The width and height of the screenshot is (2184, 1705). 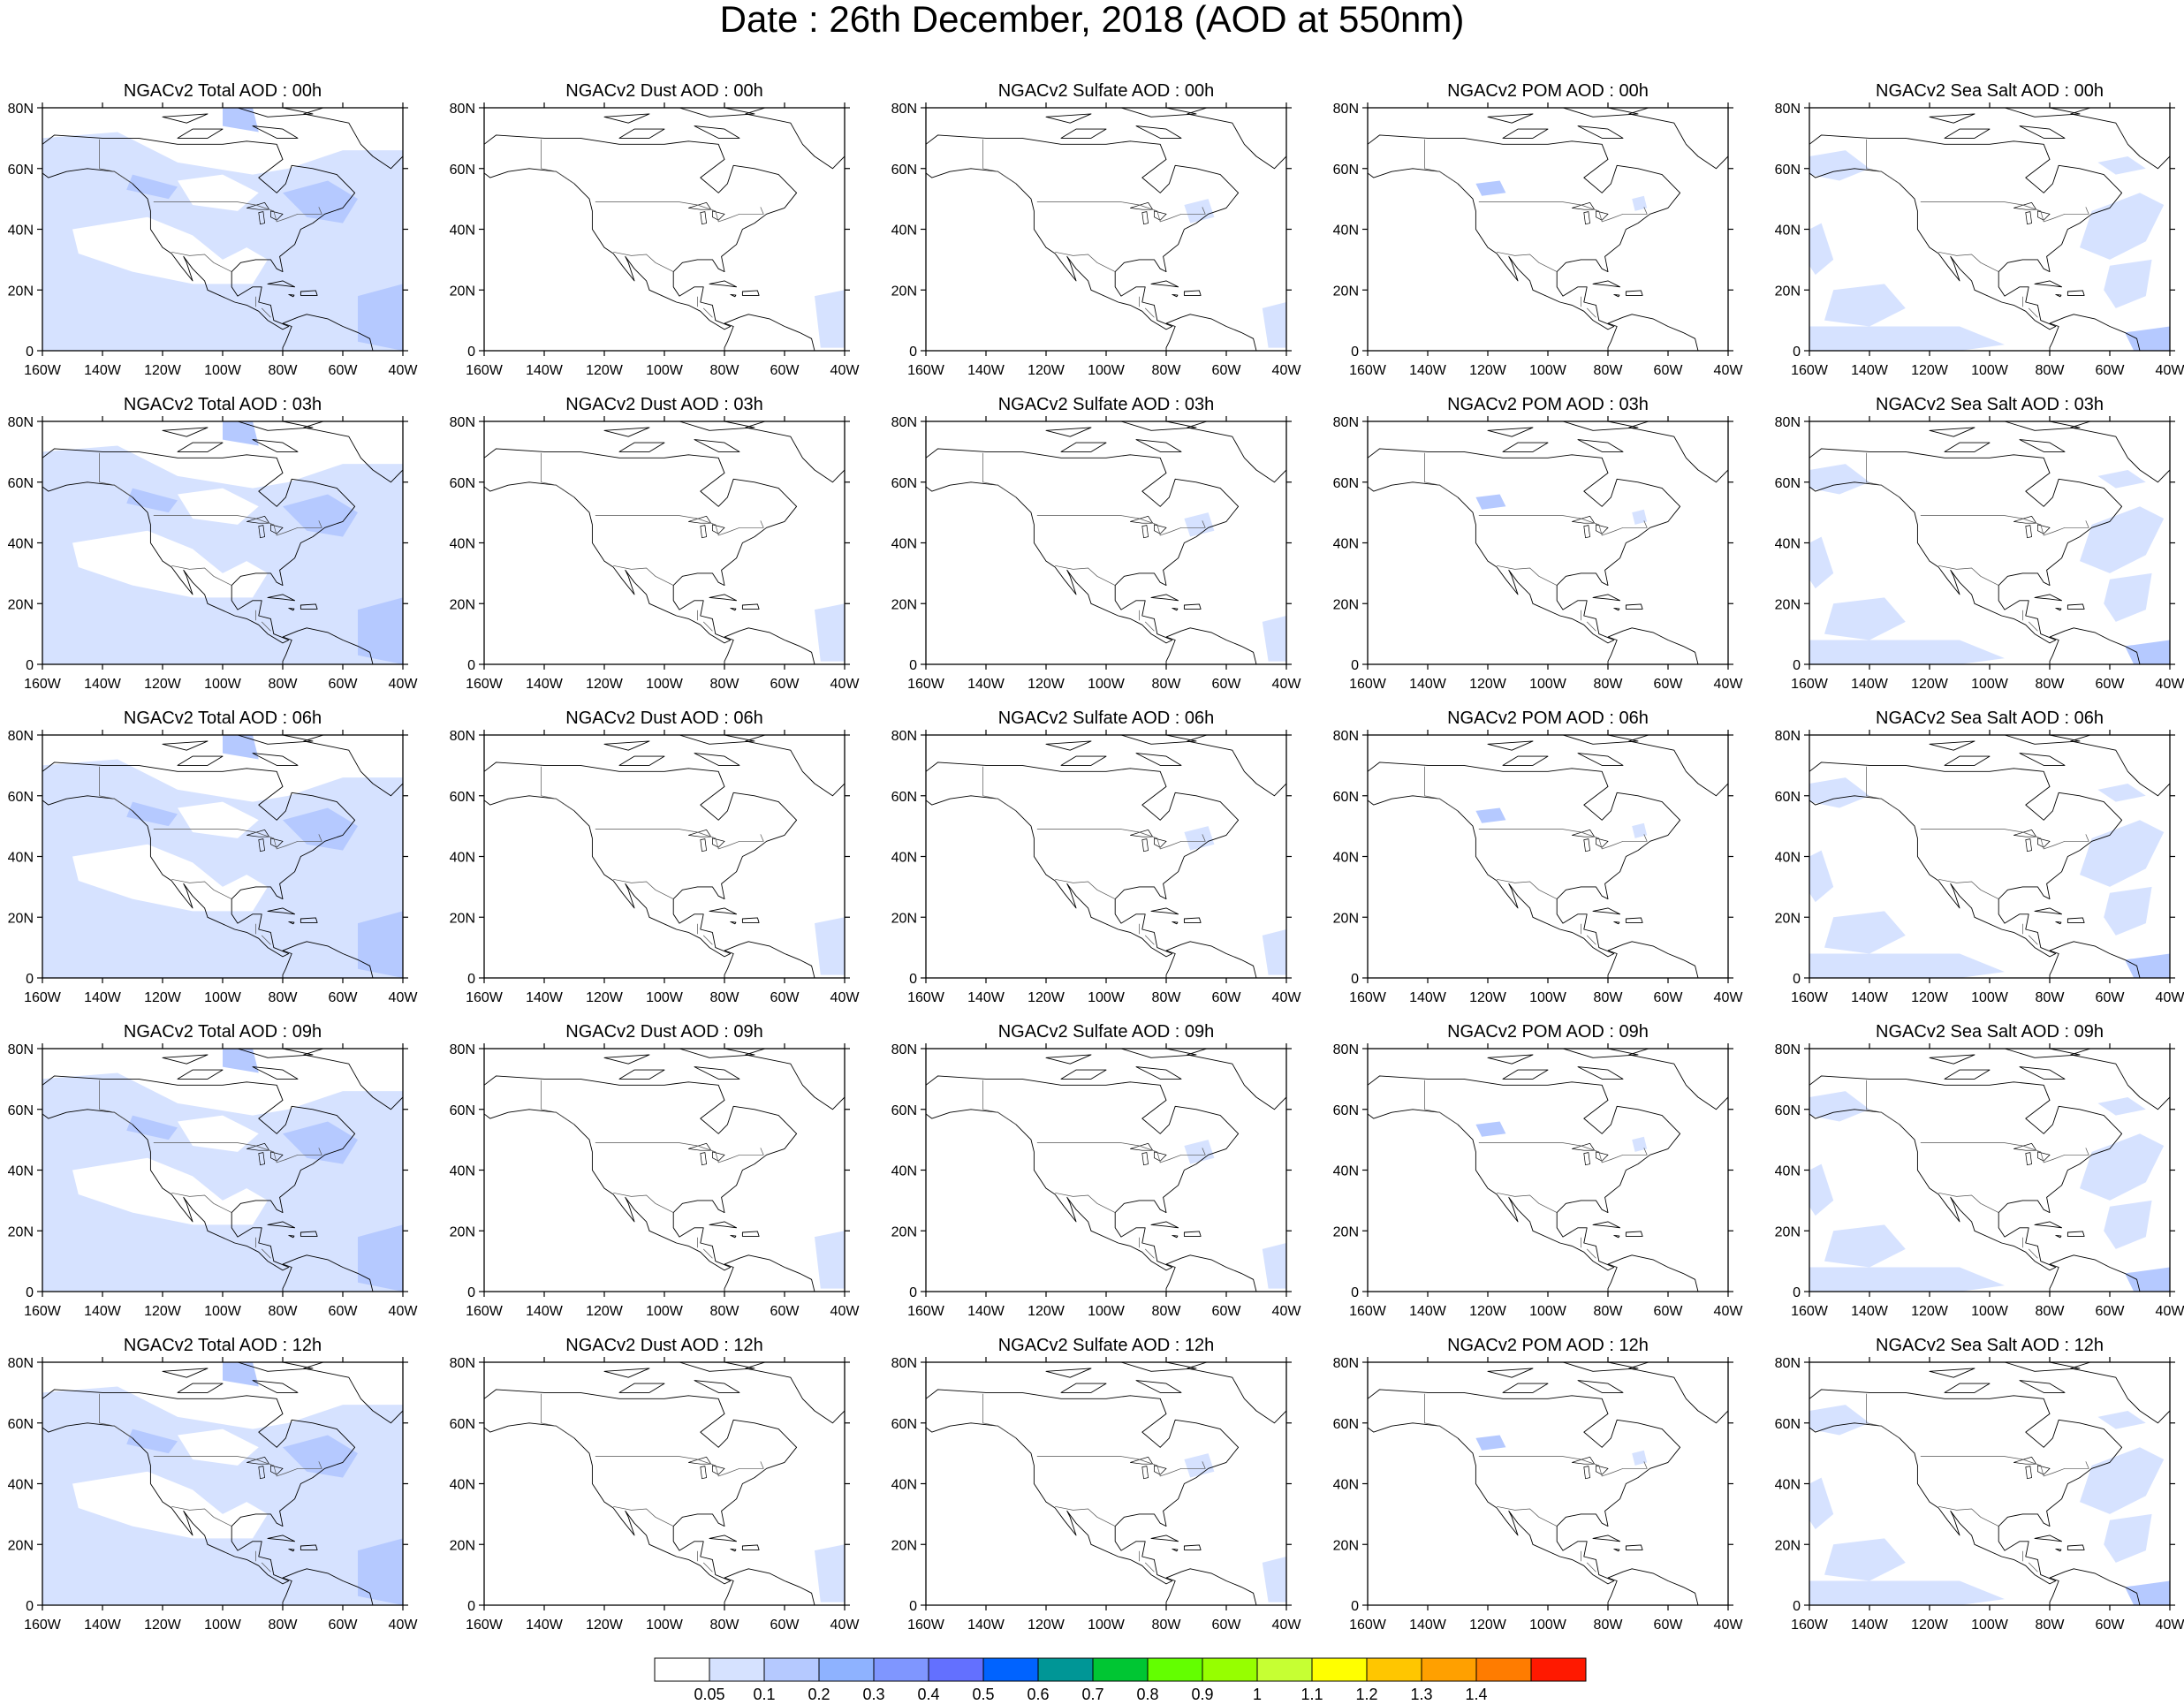 I want to click on colorbar-label: 0.4, so click(x=928, y=1695).